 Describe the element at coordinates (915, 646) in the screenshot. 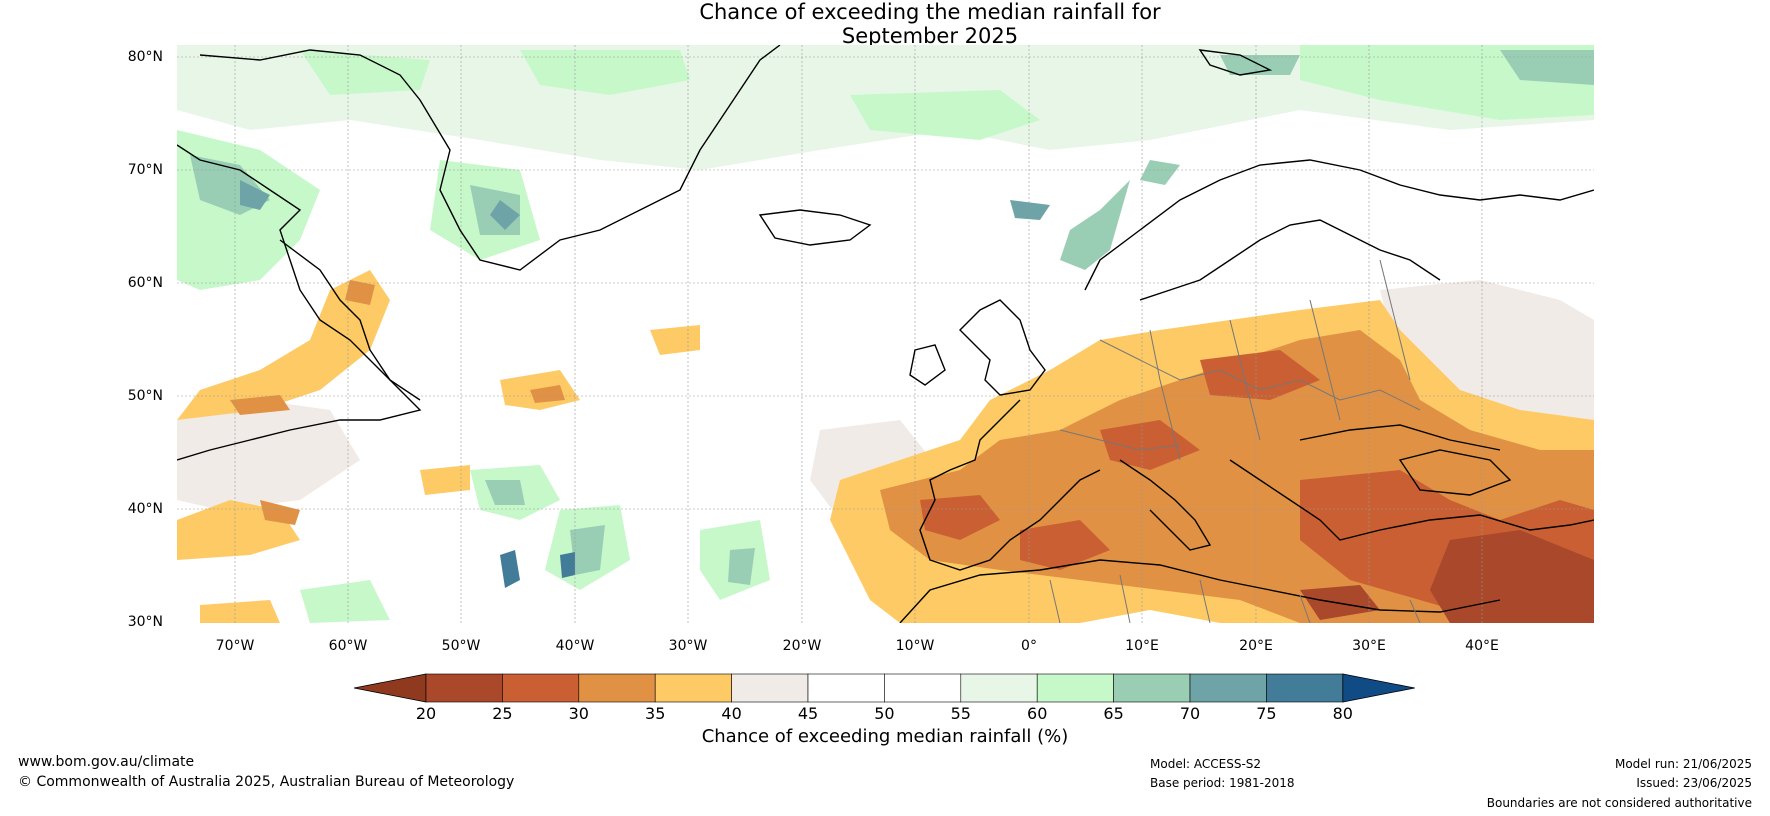

I see `lon-tick: 10°W` at that location.